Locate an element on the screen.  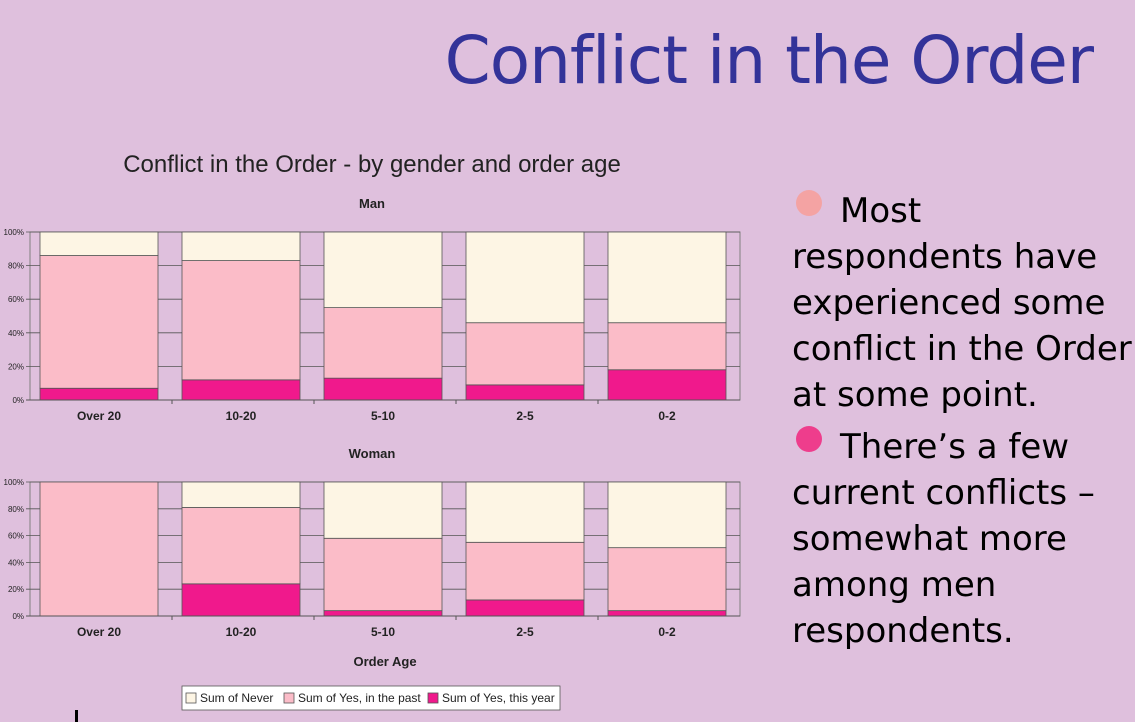
slide-title: Conflict in the Order is located at coordinates (769, 60).